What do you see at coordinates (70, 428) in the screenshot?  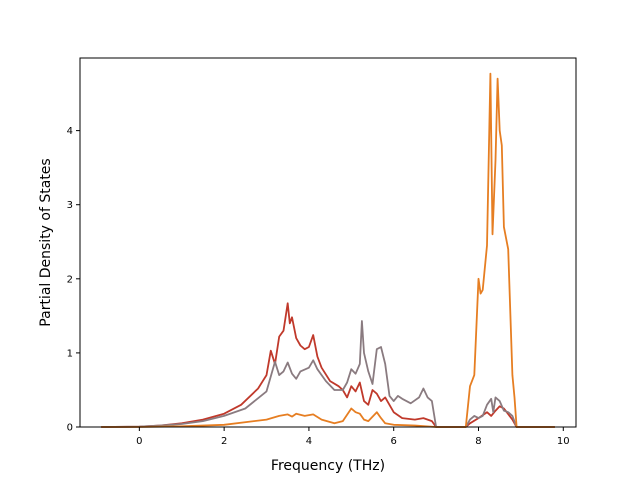 I see `y-tick-label: 0` at bounding box center [70, 428].